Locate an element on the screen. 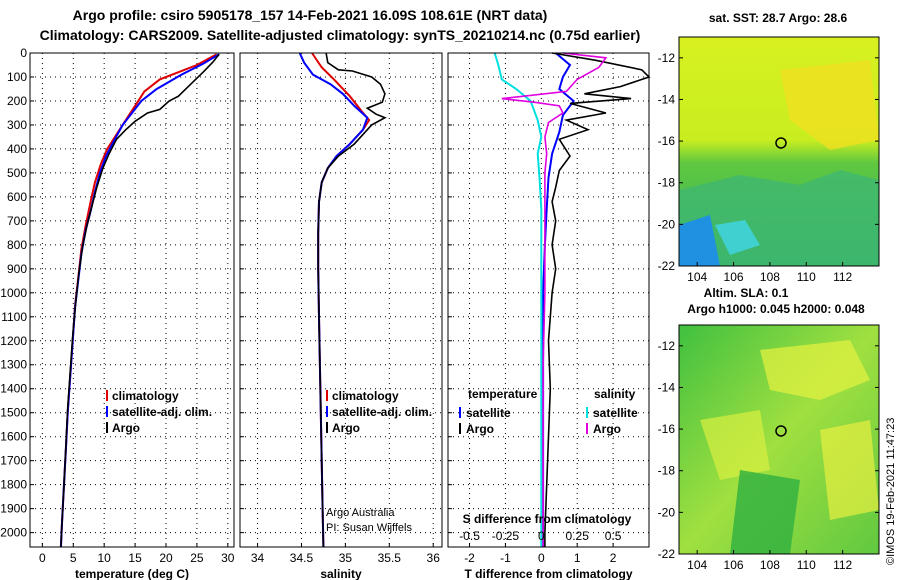 The width and height of the screenshot is (900, 580). series-argo is located at coordinates (352, 300).